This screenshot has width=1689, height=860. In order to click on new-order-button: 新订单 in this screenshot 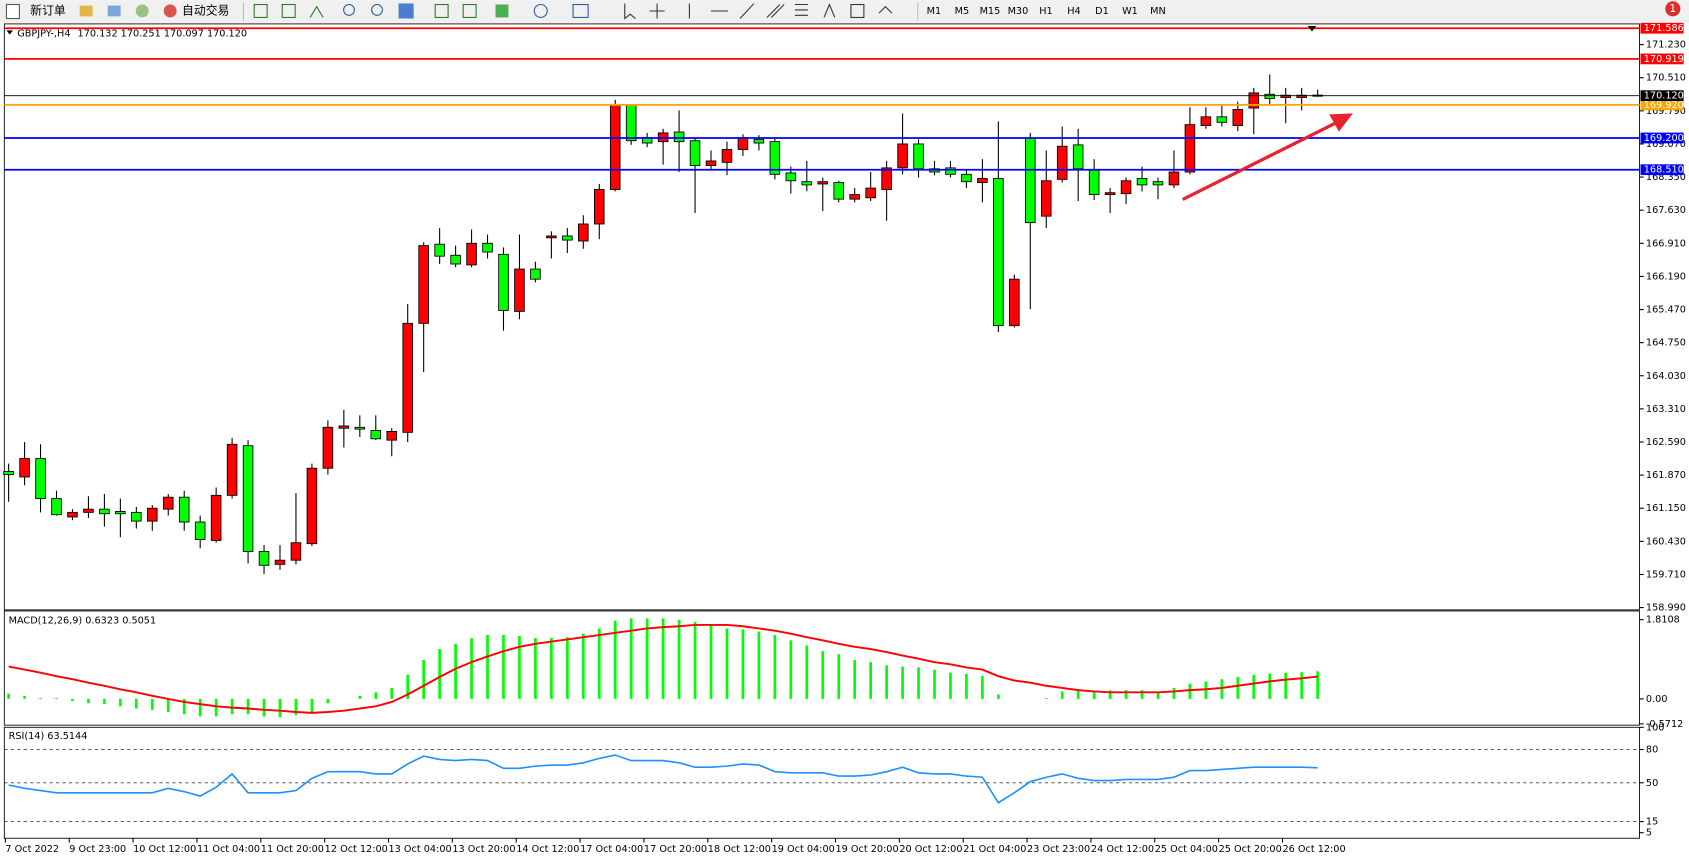, I will do `click(48, 10)`.